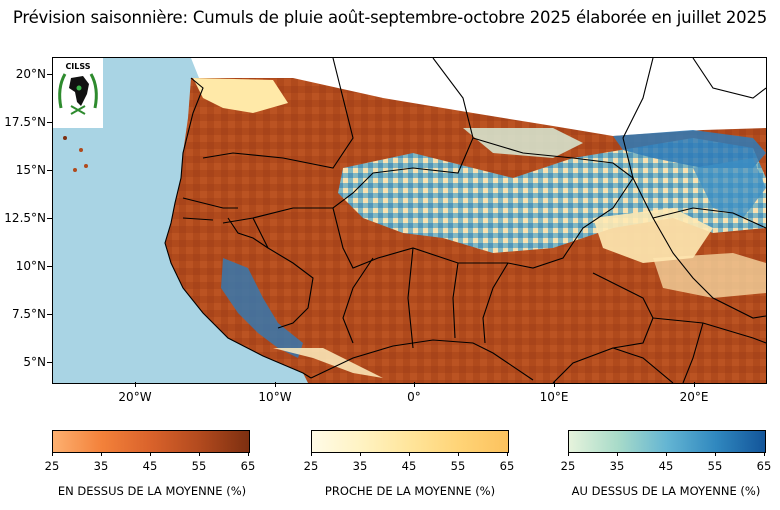 Image resolution: width=780 pixels, height=510 pixels. I want to click on lat-label: 12.5°N, so click(25, 218).